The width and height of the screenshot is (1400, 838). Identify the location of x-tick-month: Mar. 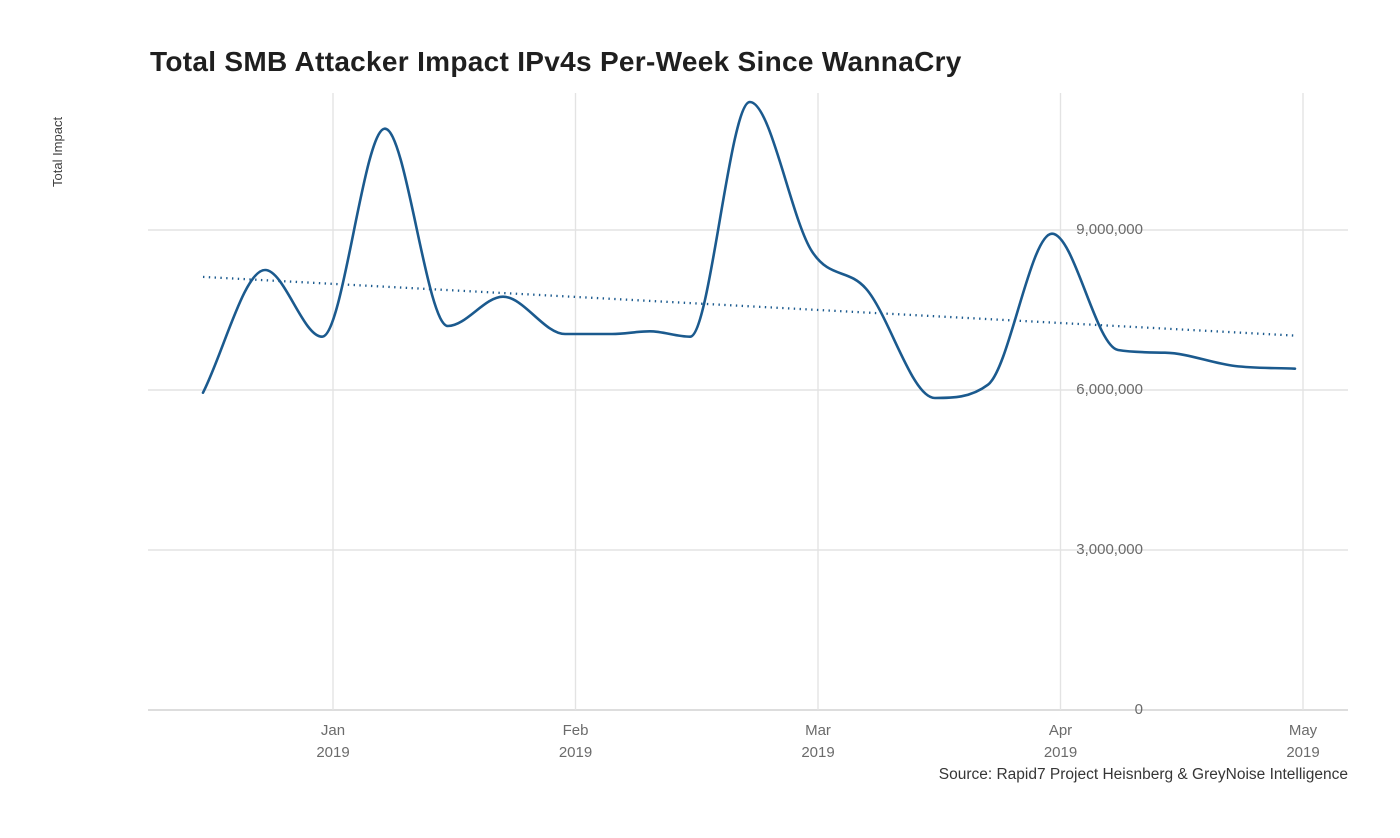
(818, 730).